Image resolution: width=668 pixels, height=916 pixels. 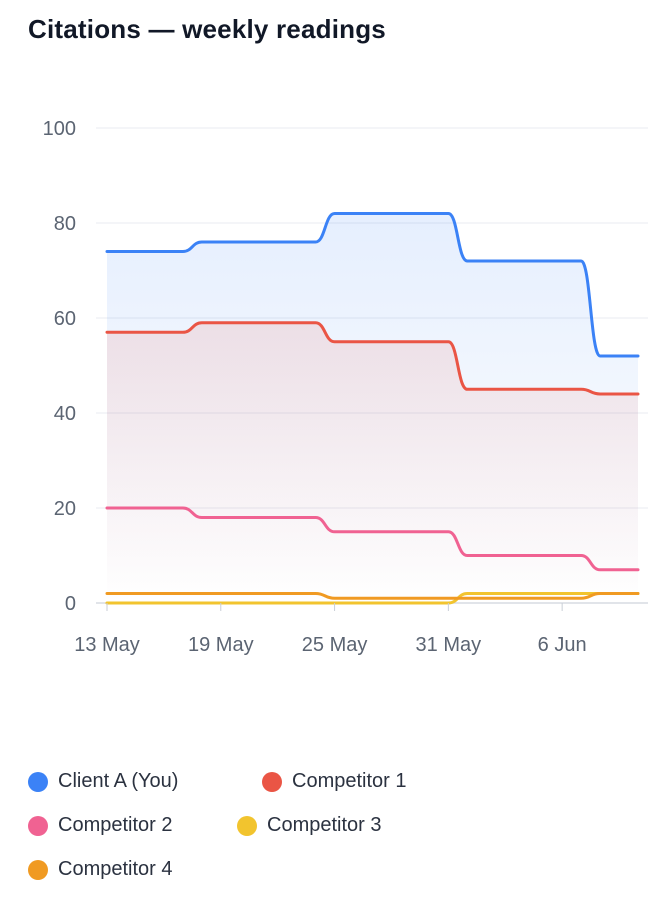 What do you see at coordinates (59, 129) in the screenshot?
I see `y-tick-label: 100` at bounding box center [59, 129].